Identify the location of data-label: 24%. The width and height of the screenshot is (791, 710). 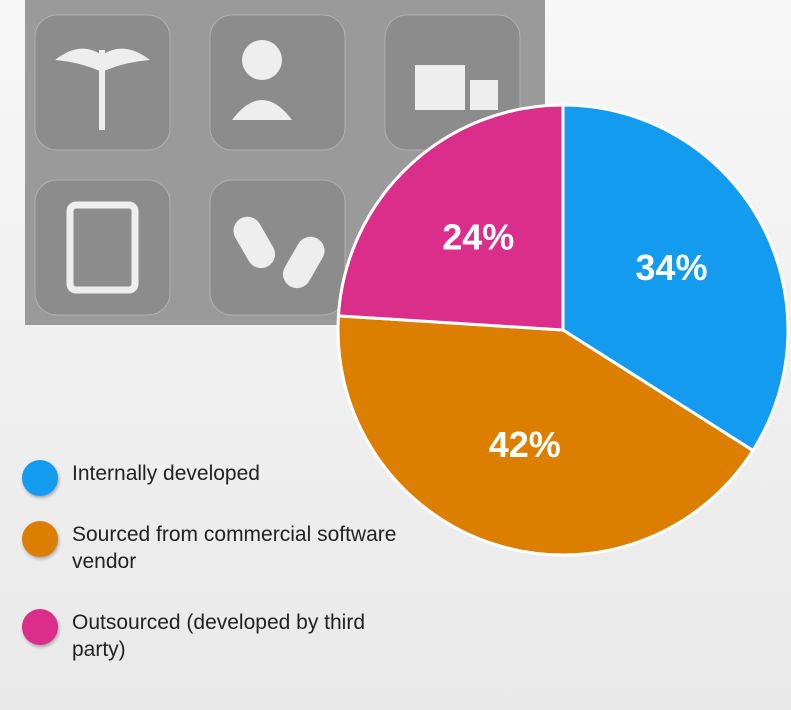
(478, 236).